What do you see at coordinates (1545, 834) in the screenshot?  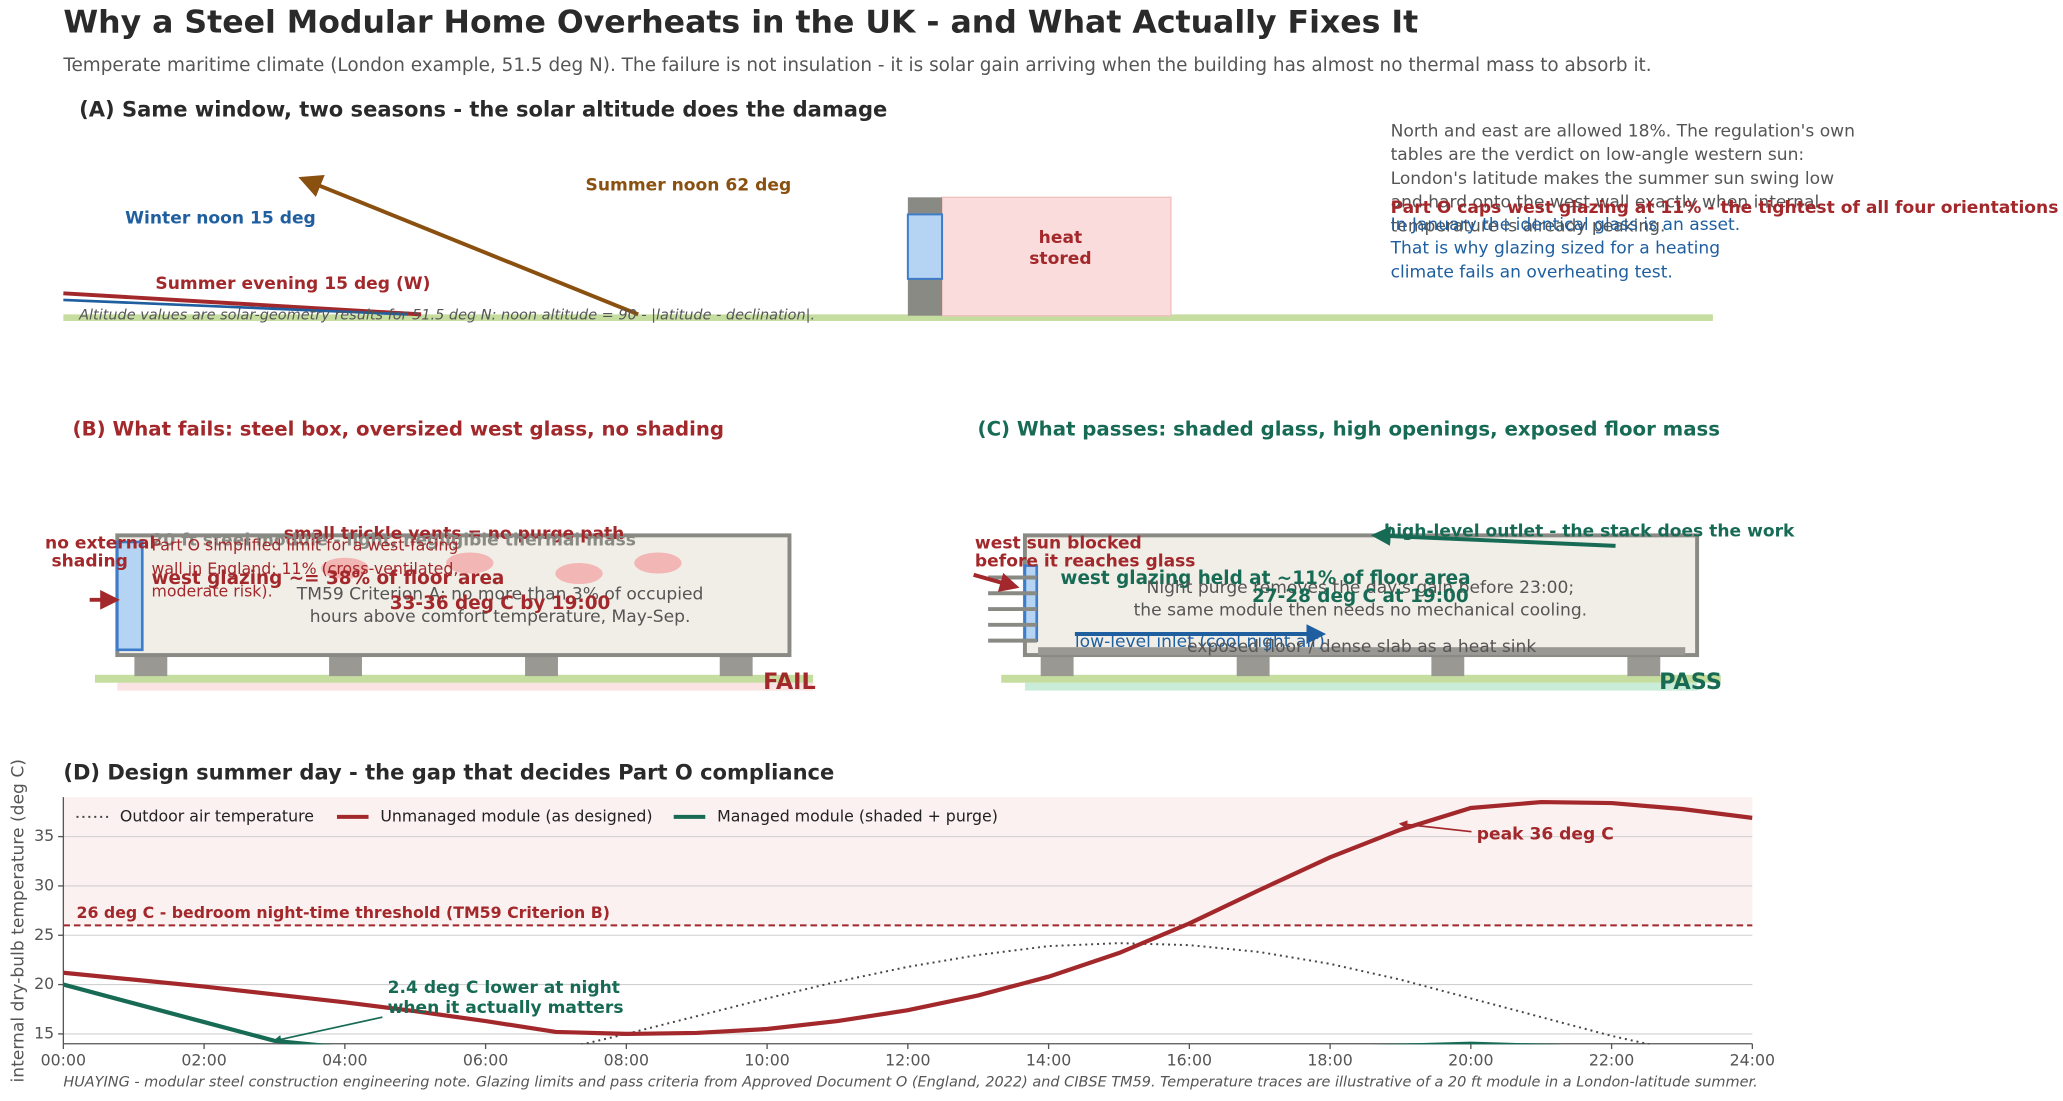 I see `annotation-text: peak 36 deg C` at bounding box center [1545, 834].